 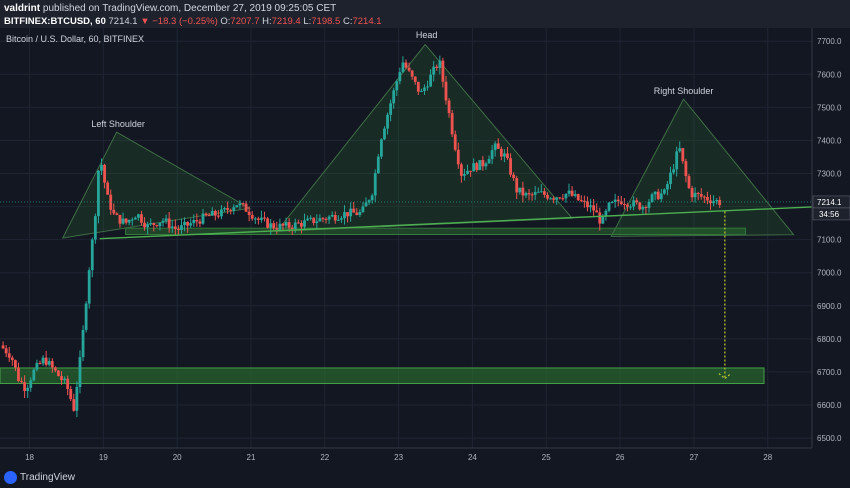 I want to click on open-label: O:, so click(x=225, y=21).